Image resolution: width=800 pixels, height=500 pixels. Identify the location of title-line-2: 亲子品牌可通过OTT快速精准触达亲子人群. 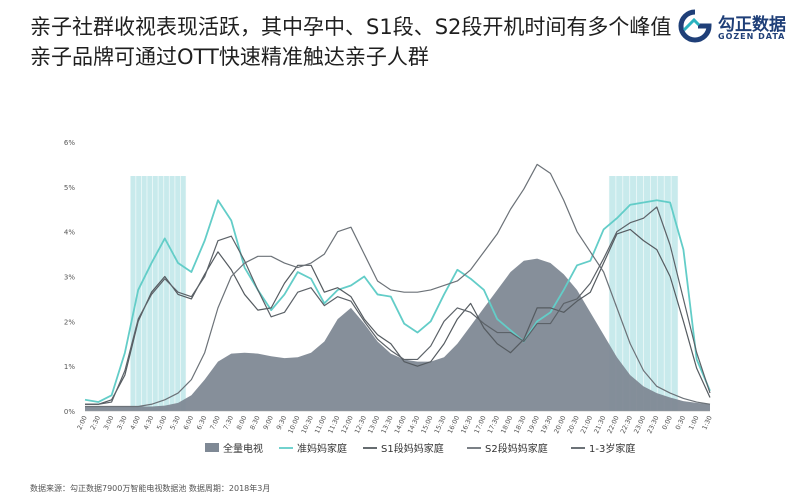
(229, 57).